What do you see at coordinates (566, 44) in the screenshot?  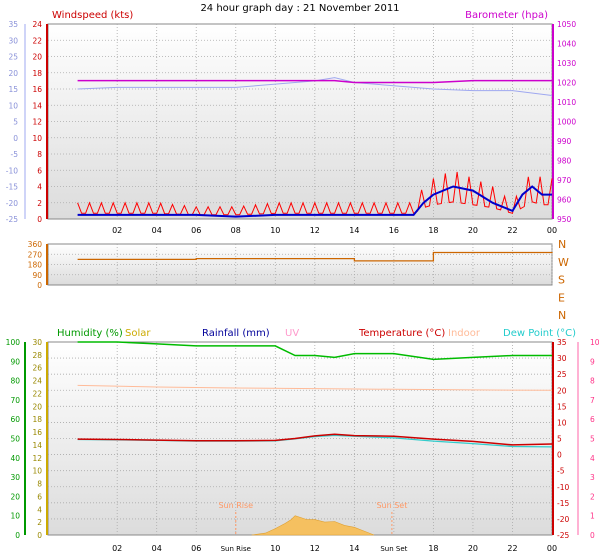 I see `barometer-tick-label: 1040` at bounding box center [566, 44].